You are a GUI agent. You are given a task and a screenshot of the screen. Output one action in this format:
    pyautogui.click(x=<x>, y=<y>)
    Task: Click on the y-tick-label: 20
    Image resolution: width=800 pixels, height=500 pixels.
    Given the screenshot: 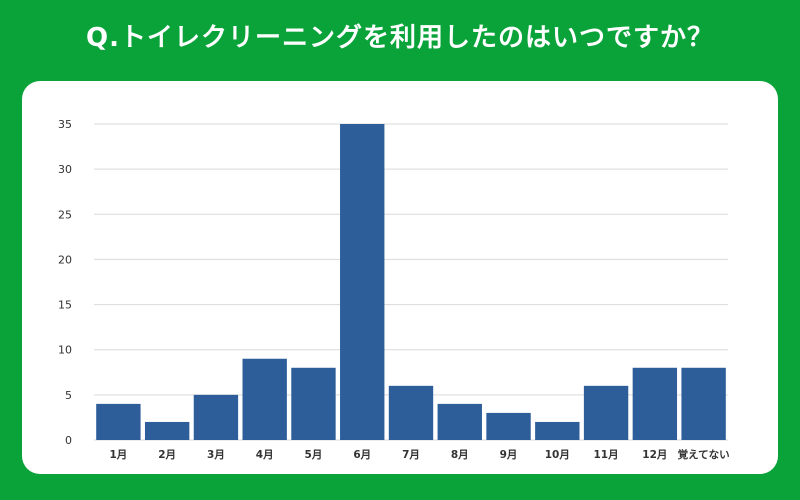 What is the action you would take?
    pyautogui.click(x=65, y=259)
    